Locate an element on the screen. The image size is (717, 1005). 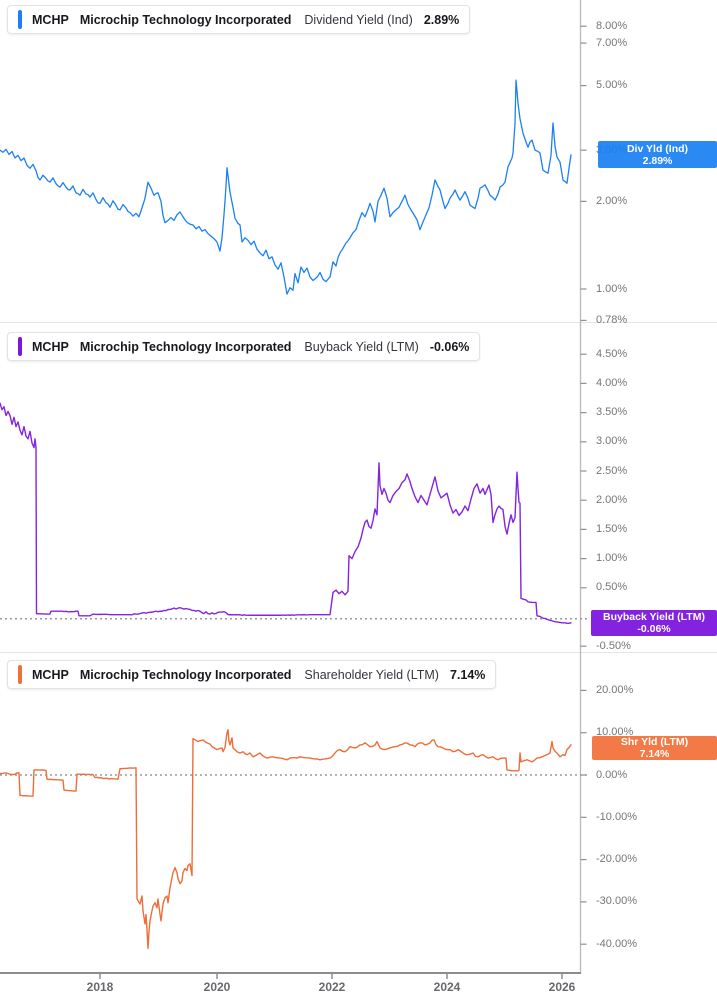
y-axis-tick-label: 2.50% is located at coordinates (612, 470).